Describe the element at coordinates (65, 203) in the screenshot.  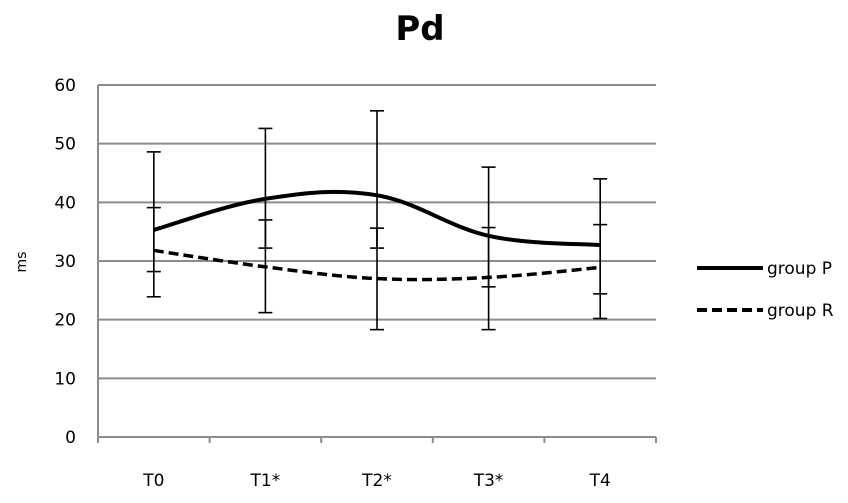
I see `y-tick-label-40: 40` at that location.